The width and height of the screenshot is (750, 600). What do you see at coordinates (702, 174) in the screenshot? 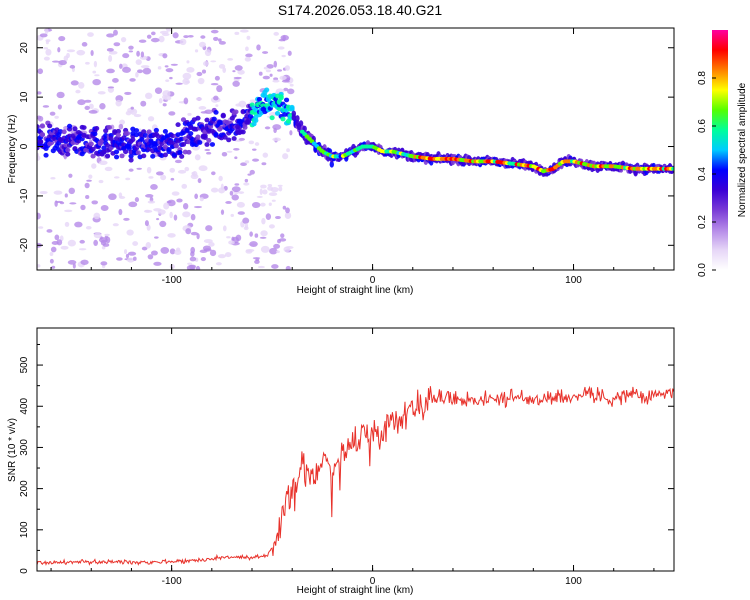
I see `colorbar-tick-label: 0.4` at bounding box center [702, 174].